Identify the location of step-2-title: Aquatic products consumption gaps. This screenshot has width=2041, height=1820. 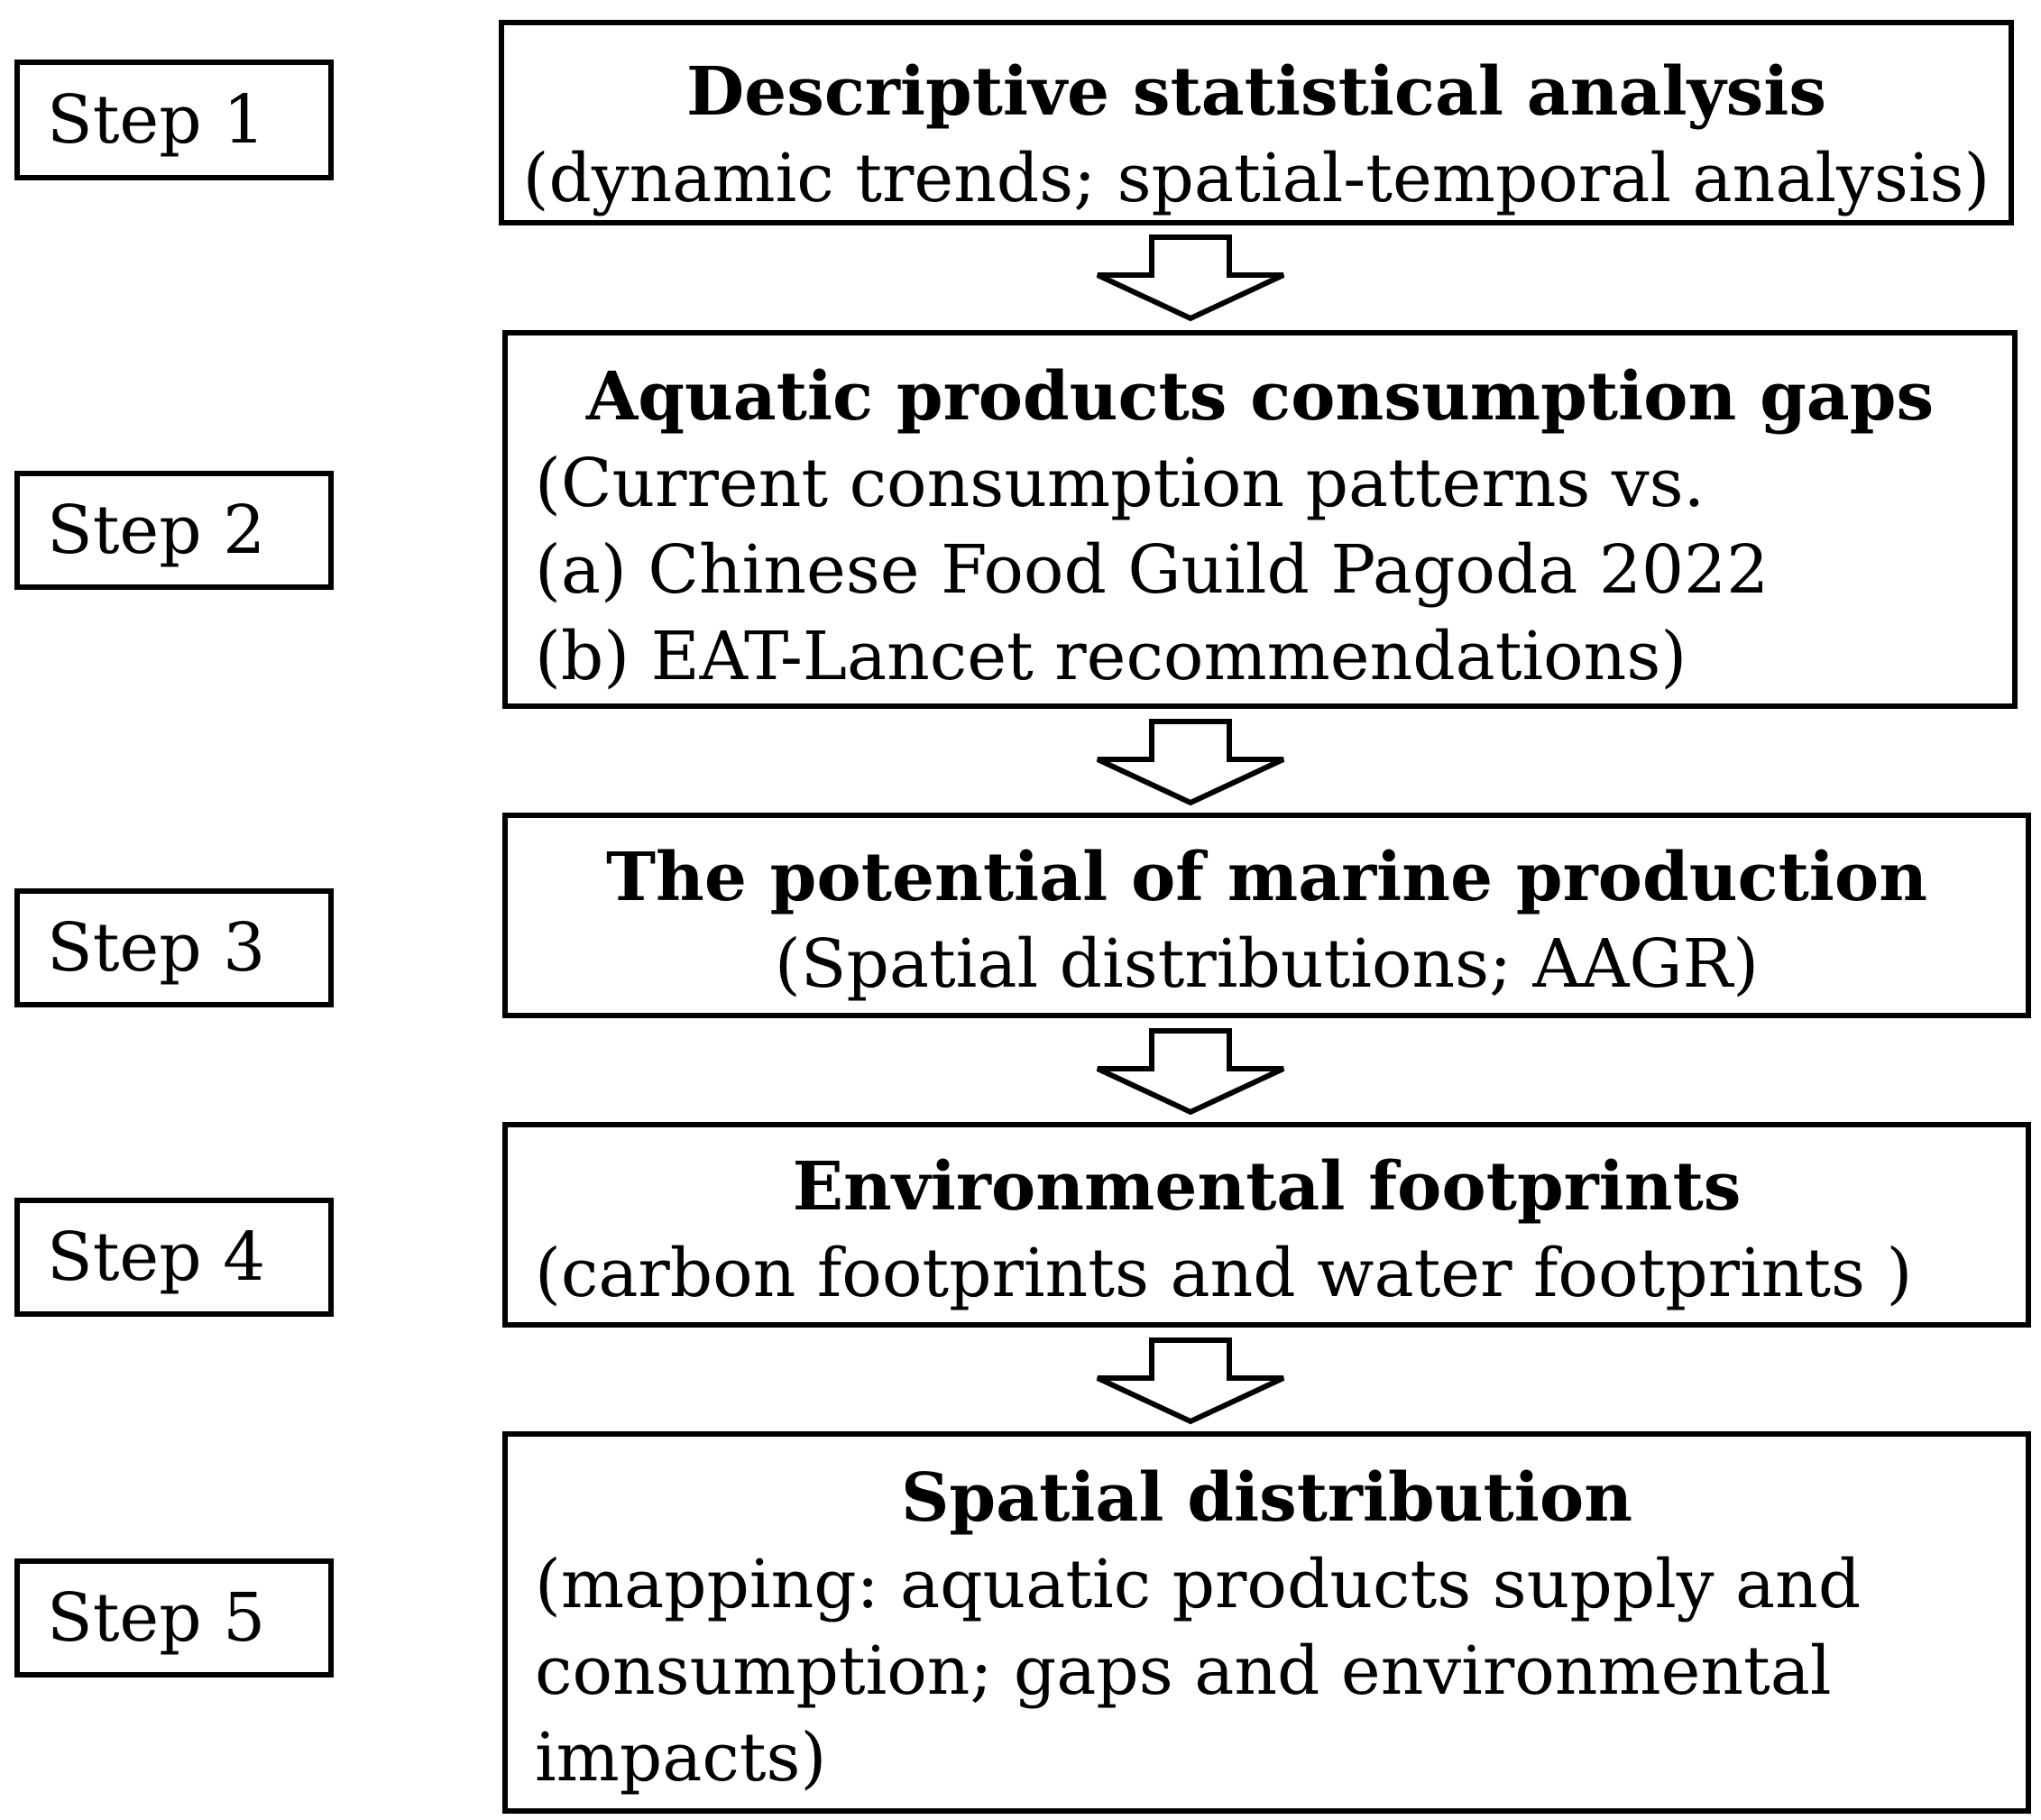
(1260, 397).